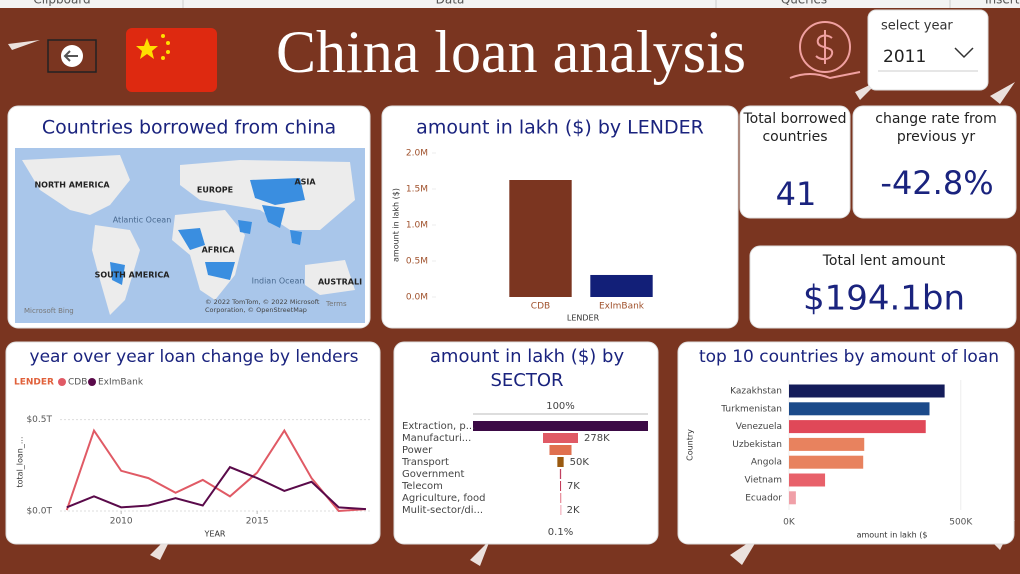  Describe the element at coordinates (305, 182) in the screenshot. I see `map-label: ASIA` at that location.